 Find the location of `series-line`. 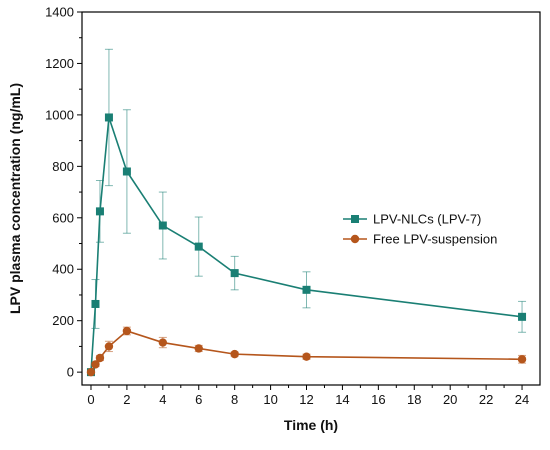

series-line is located at coordinates (306, 351).